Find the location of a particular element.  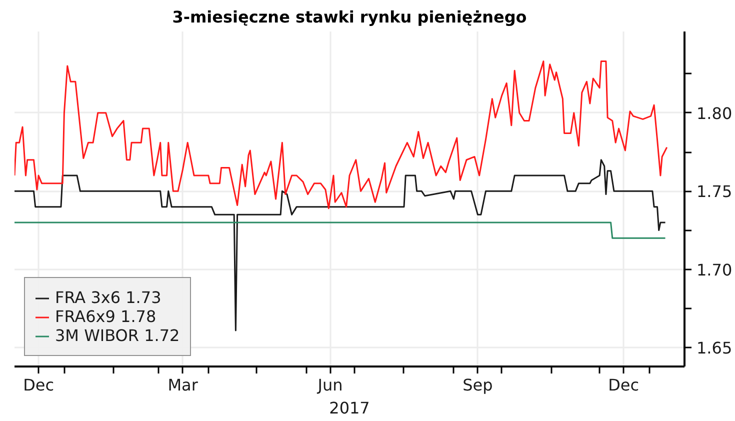

text: 2017 is located at coordinates (349, 408).